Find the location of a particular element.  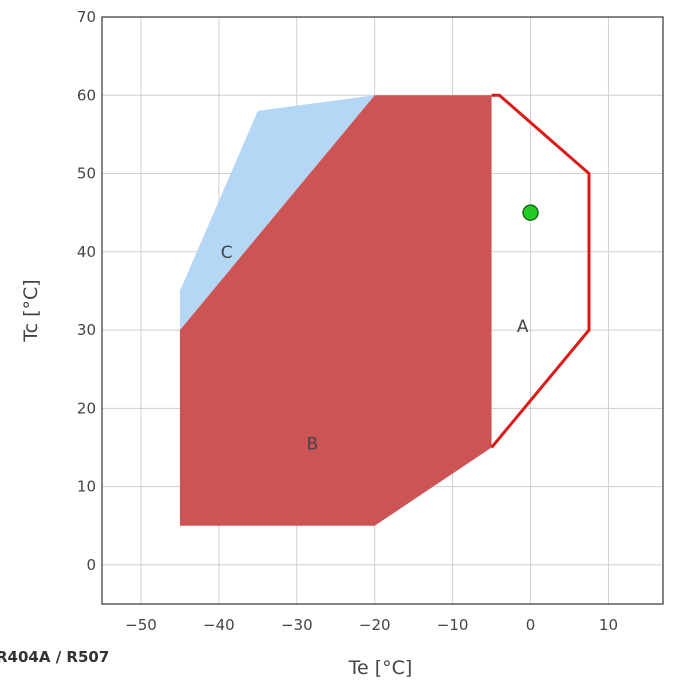

y-tick-label: 0 is located at coordinates (91, 565).